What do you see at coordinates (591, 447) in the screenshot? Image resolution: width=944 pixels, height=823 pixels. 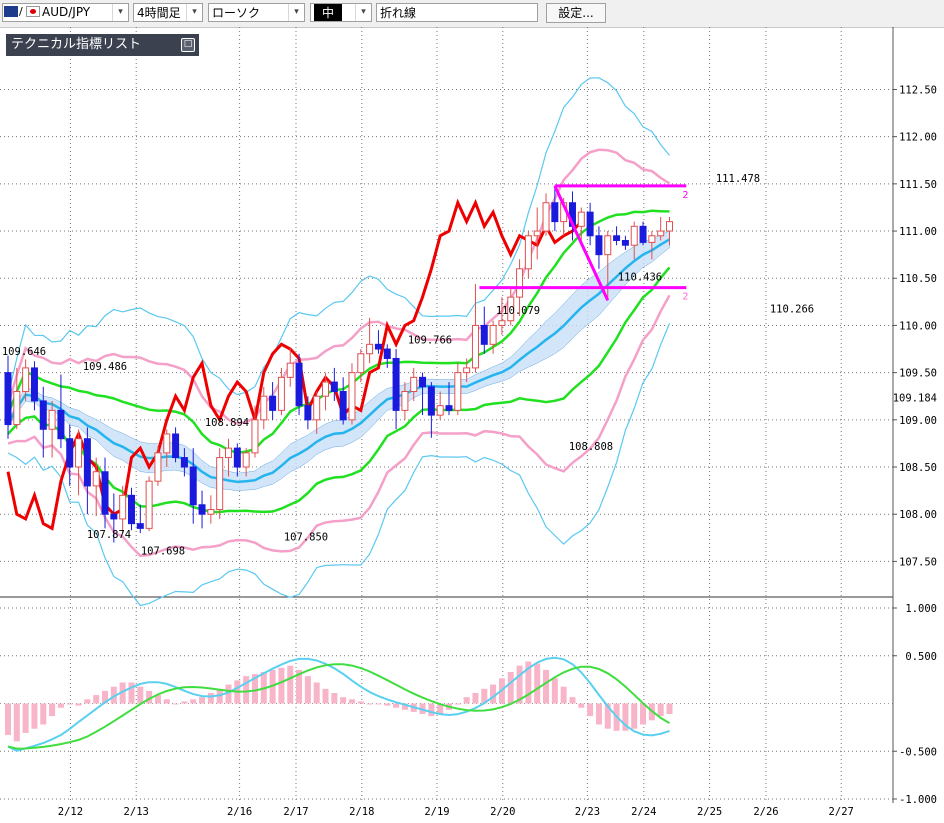 I see `price-annotation: 108.808` at bounding box center [591, 447].